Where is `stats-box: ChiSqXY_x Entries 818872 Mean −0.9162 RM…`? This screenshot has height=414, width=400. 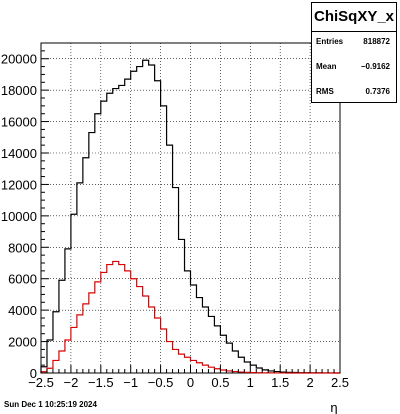
stats-box: ChiSqXY_x Entries 818872 Mean −0.9162 RM… is located at coordinates (354, 52).